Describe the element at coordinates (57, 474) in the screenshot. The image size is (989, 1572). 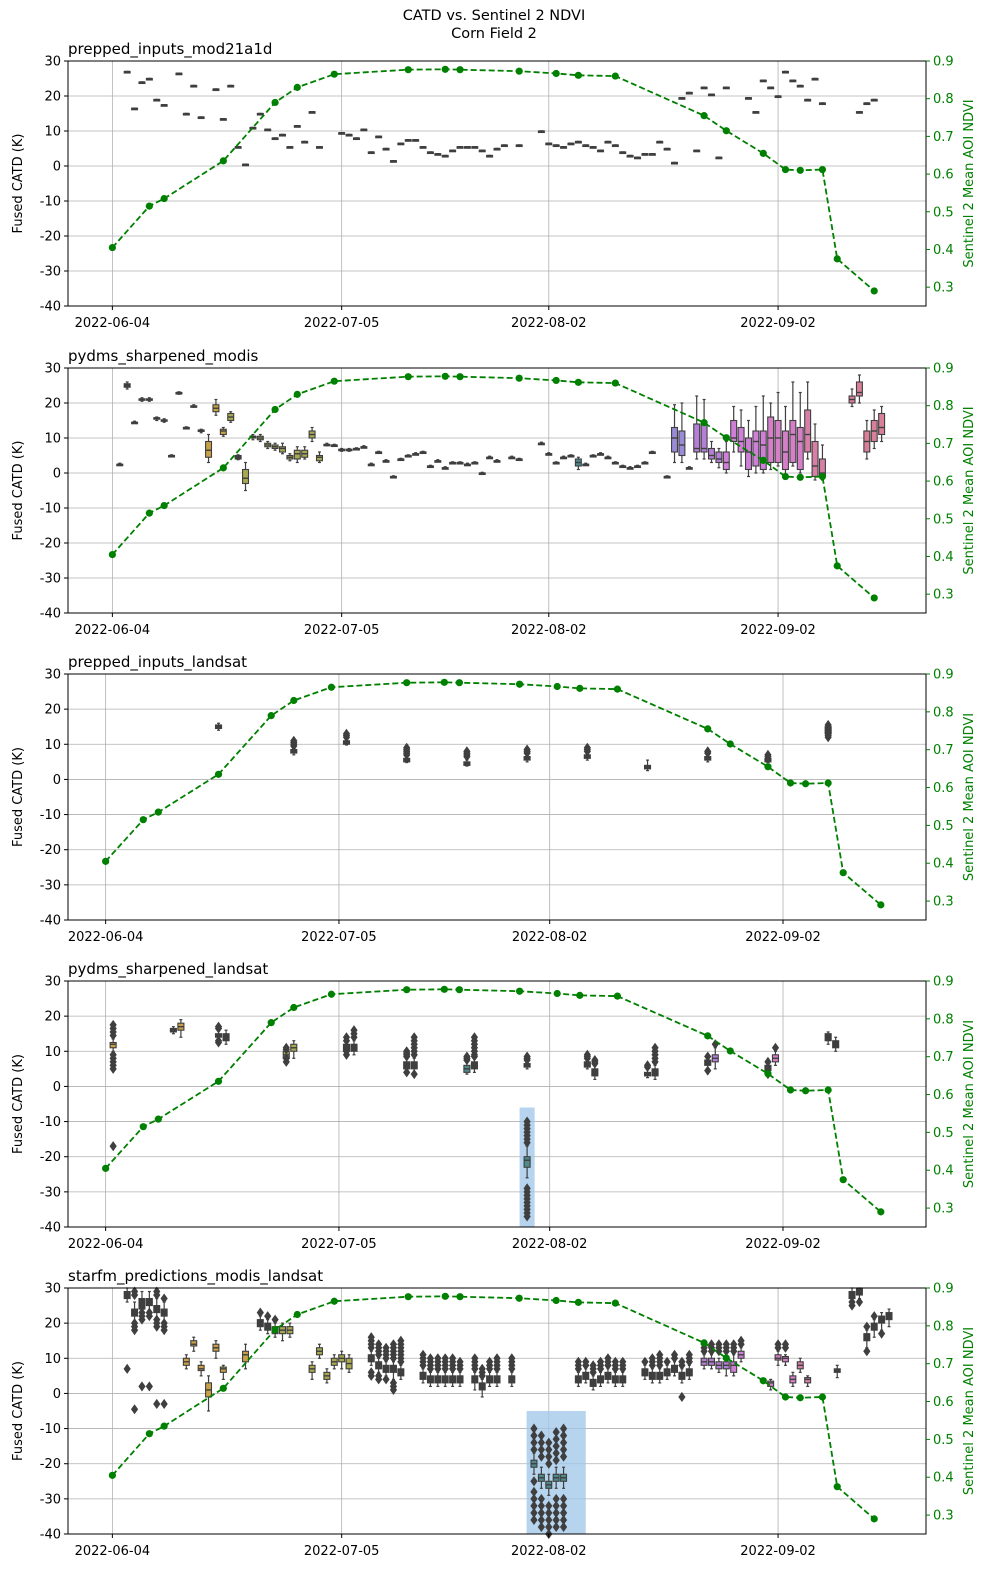
I see `ytick-label: 0` at that location.